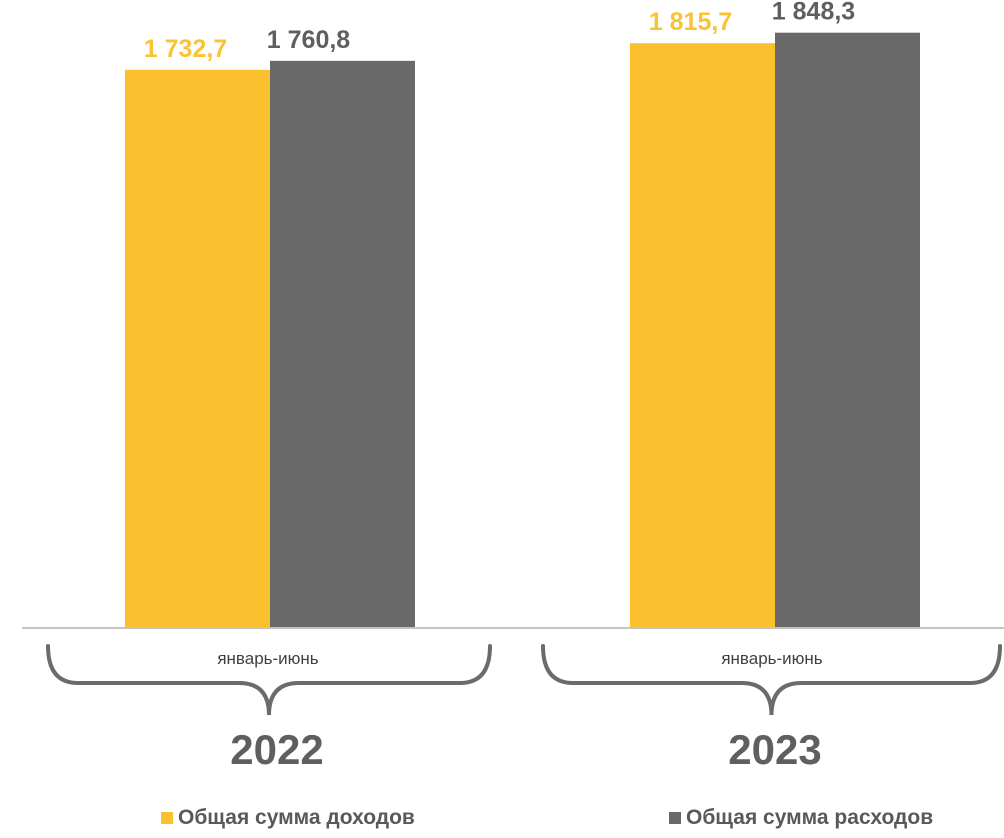 This screenshot has width=1004, height=838. I want to click on value-label-income-2022: 1 732,7, so click(185, 49).